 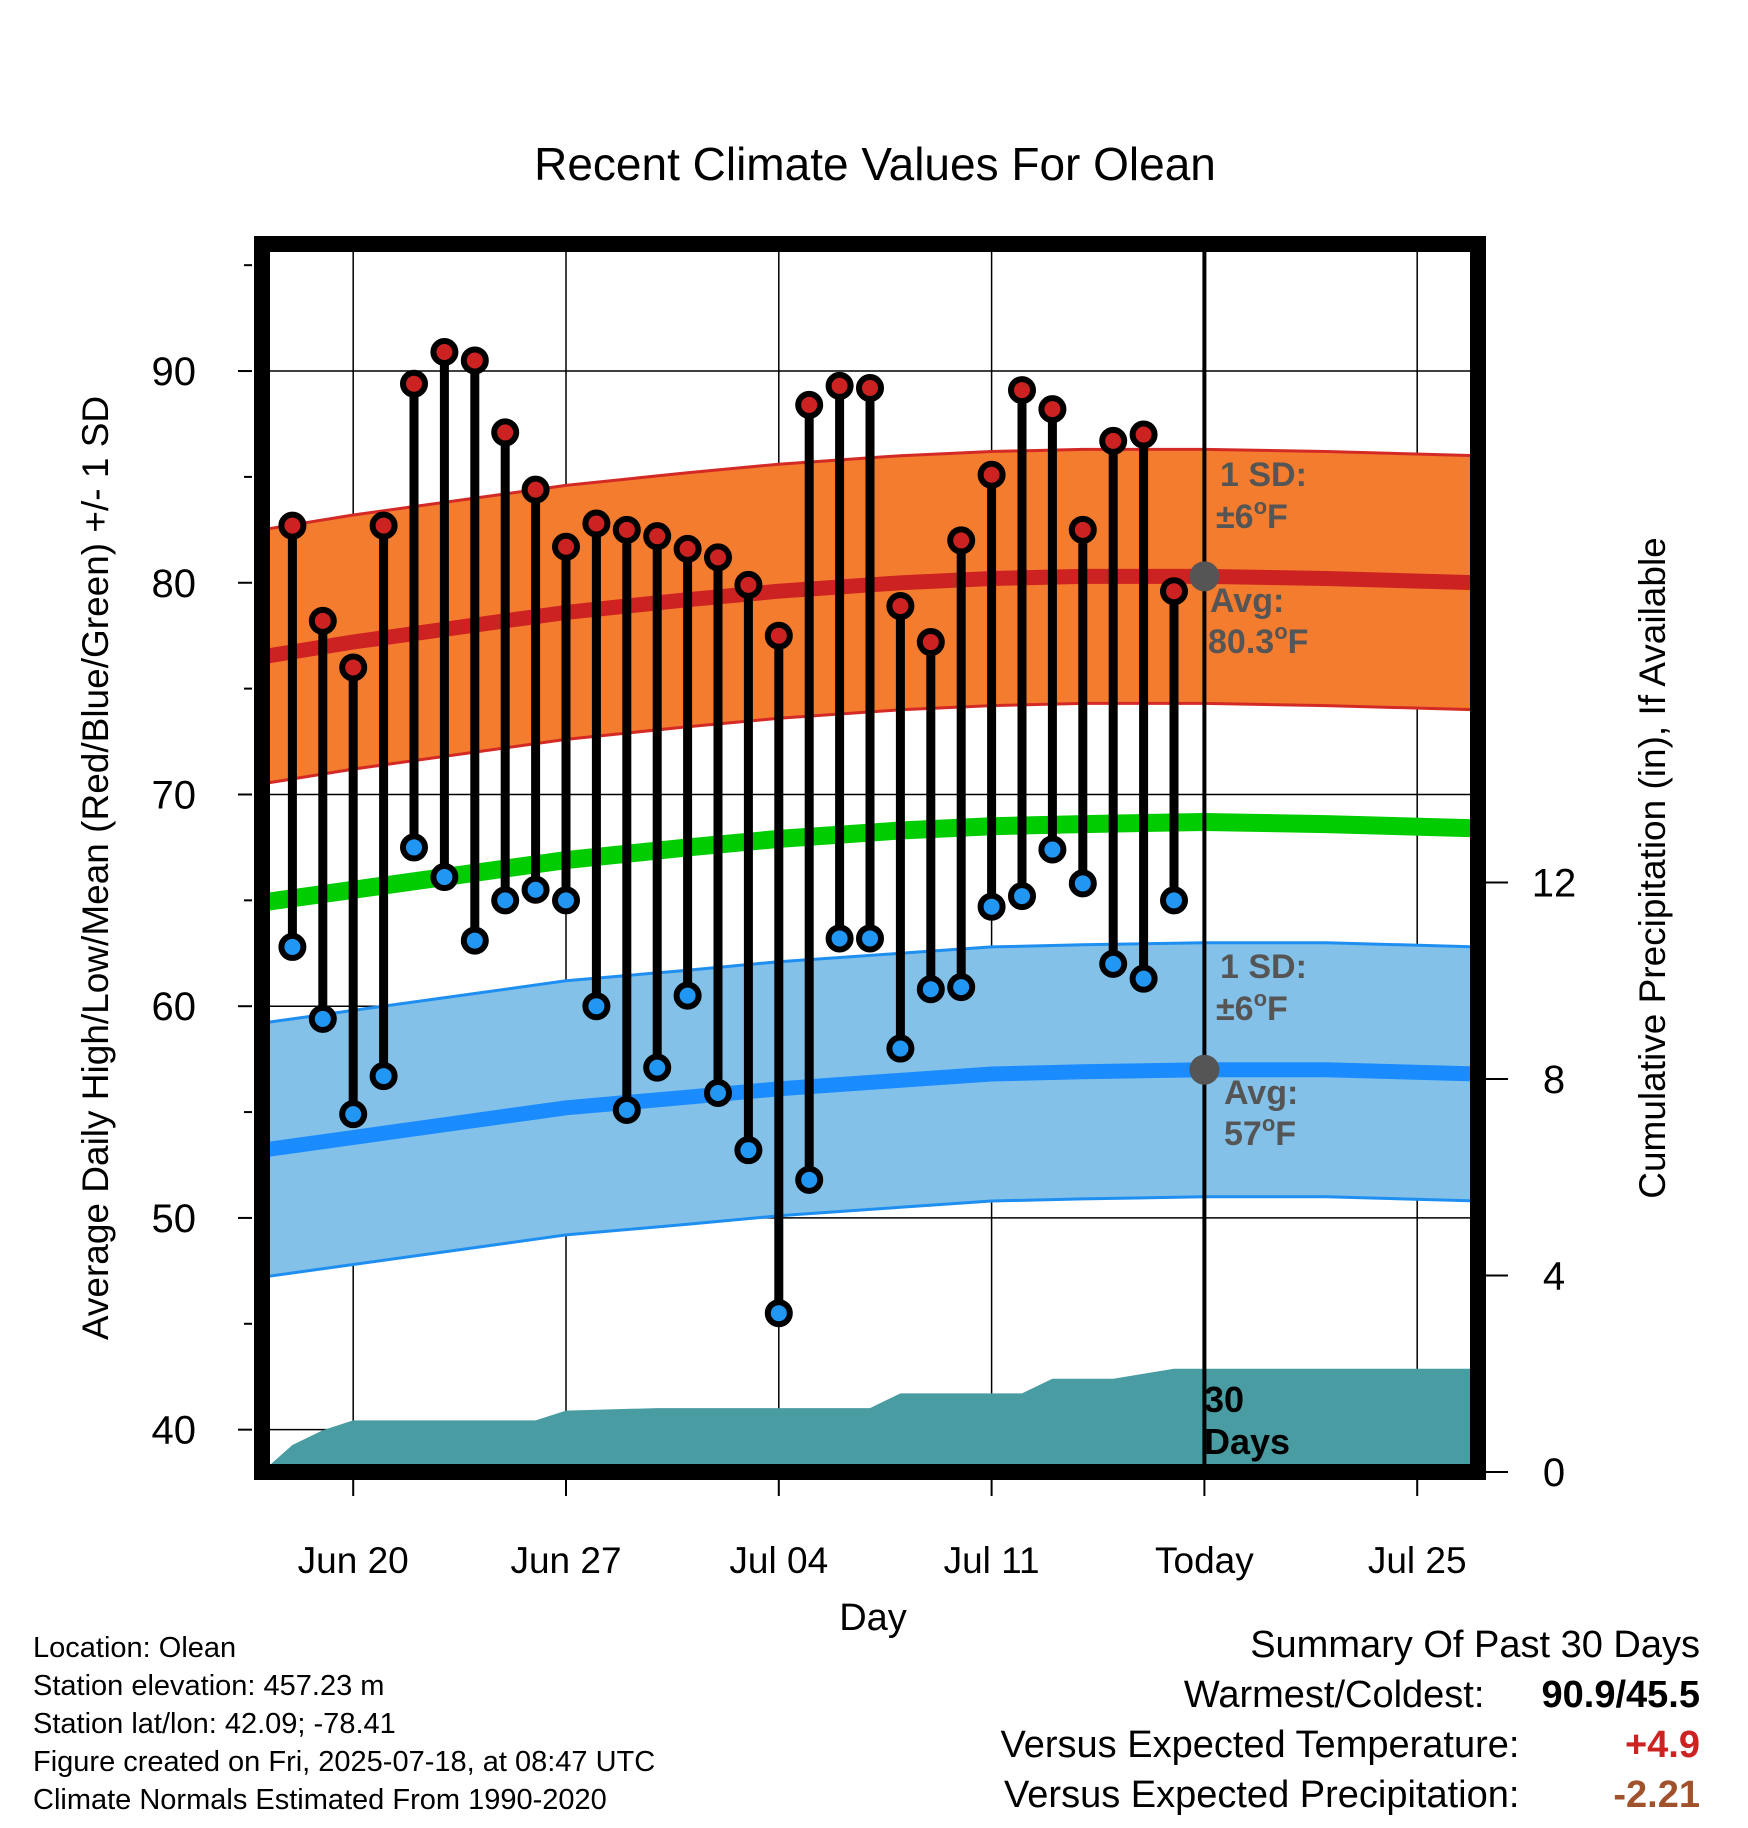 What do you see at coordinates (1554, 884) in the screenshot?
I see `y2-tick-label: 12` at bounding box center [1554, 884].